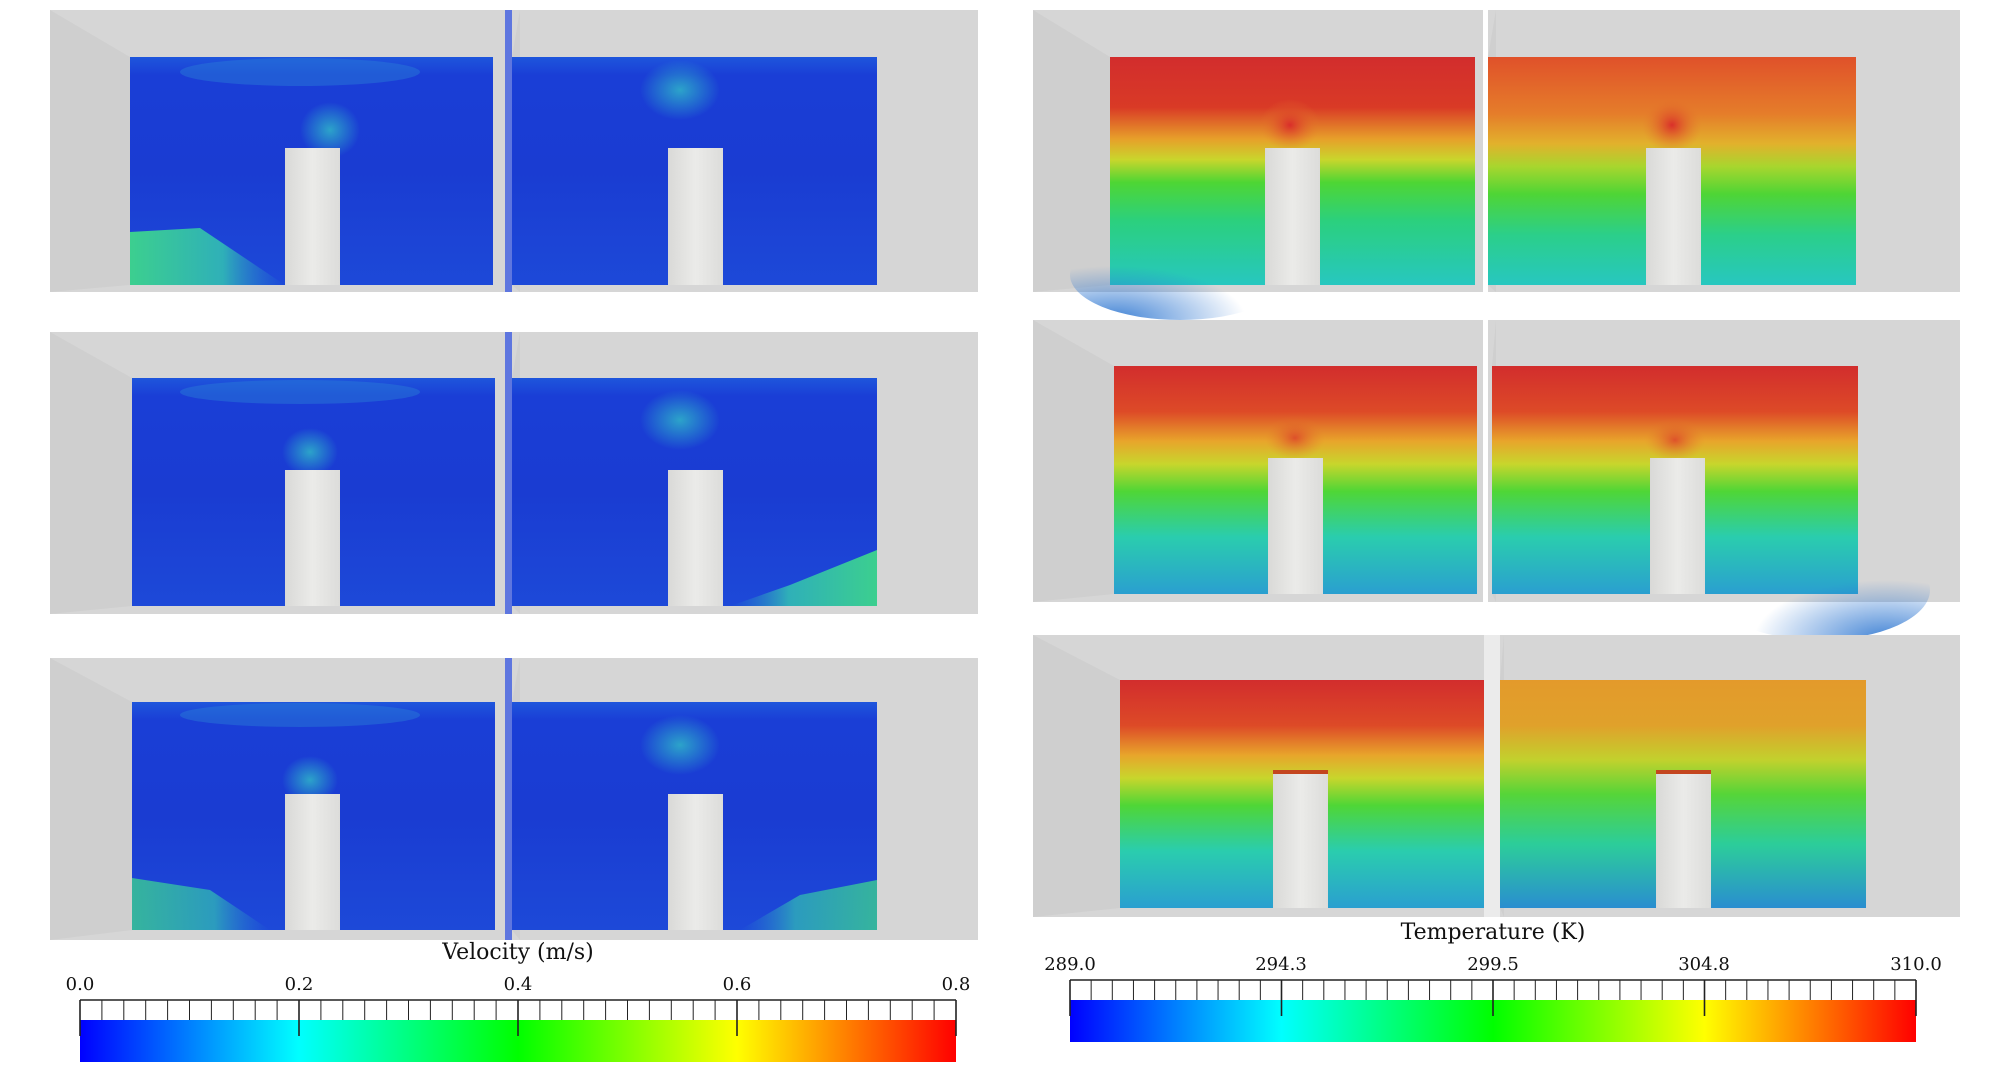 Image resolution: width=2000 pixels, height=1067 pixels. What do you see at coordinates (1493, 932) in the screenshot?
I see `temperature-colorbar-title: Temperature (K)` at bounding box center [1493, 932].